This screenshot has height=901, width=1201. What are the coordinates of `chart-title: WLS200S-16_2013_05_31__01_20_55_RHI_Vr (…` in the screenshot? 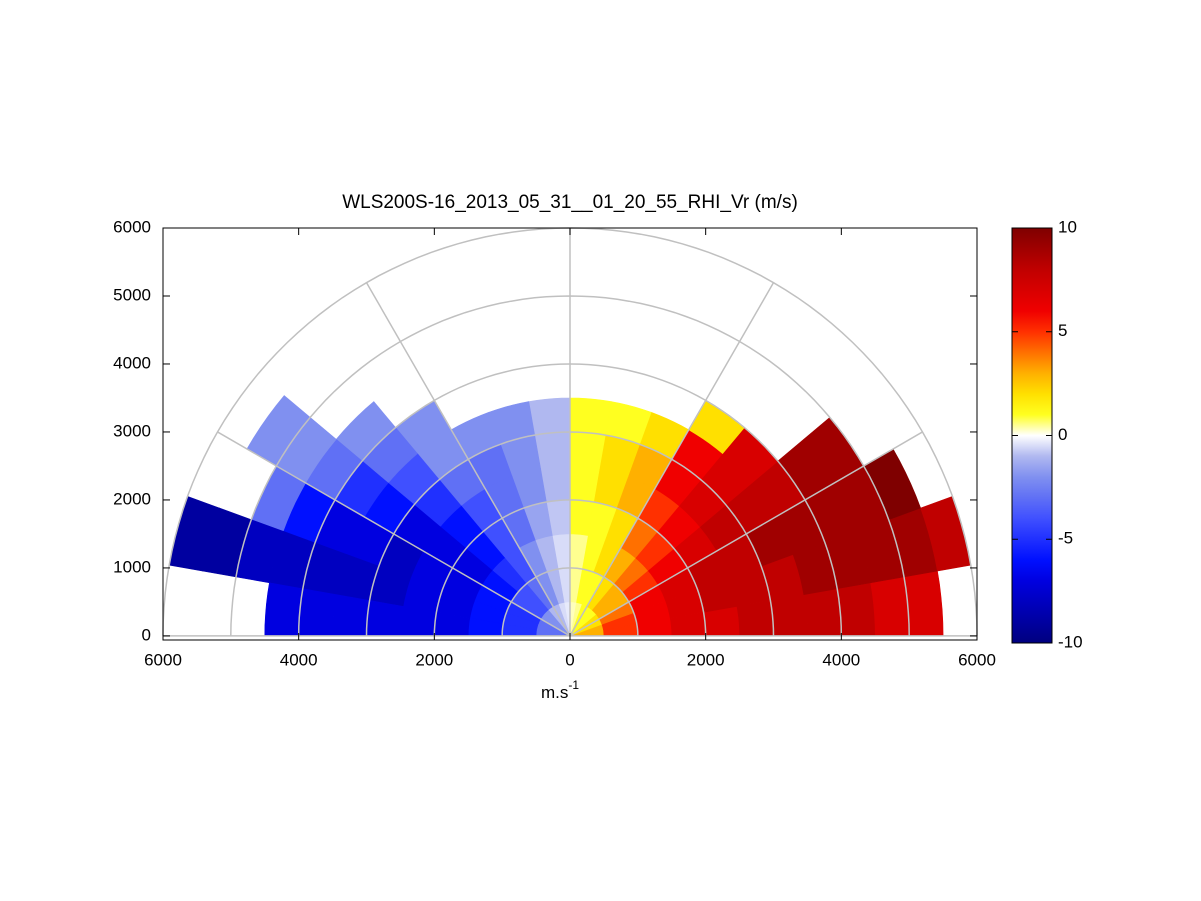 It's located at (570, 202).